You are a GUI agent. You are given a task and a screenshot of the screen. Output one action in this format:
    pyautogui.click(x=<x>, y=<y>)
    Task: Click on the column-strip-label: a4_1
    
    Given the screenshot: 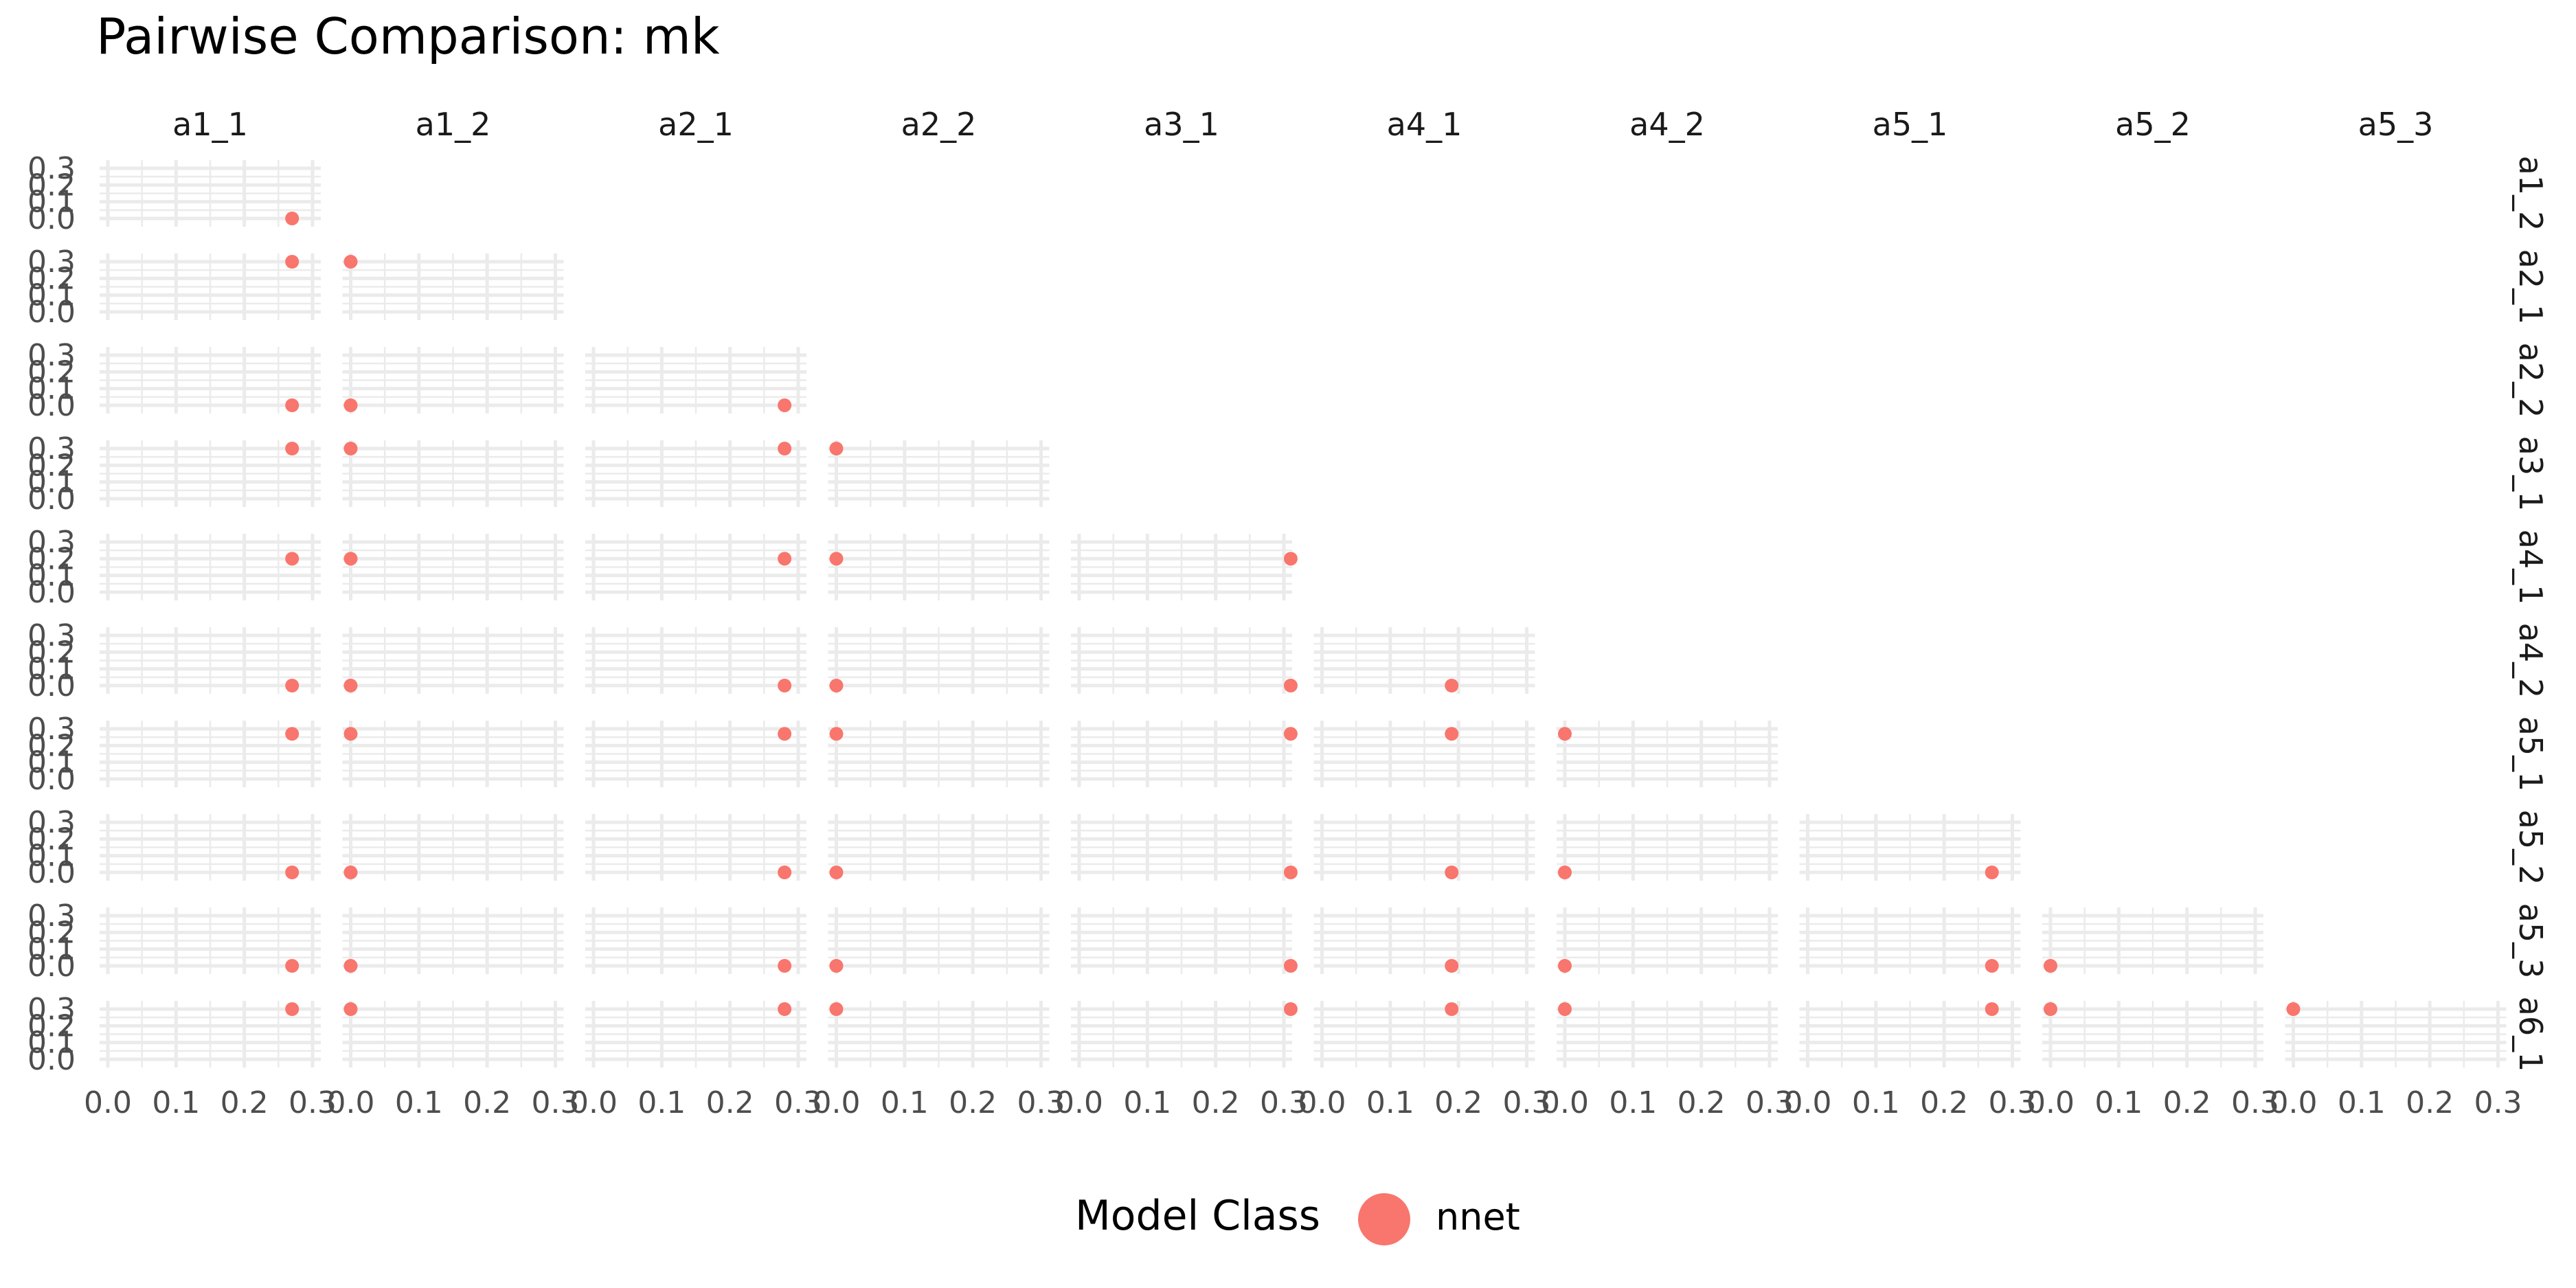 What is the action you would take?
    pyautogui.click(x=1424, y=124)
    